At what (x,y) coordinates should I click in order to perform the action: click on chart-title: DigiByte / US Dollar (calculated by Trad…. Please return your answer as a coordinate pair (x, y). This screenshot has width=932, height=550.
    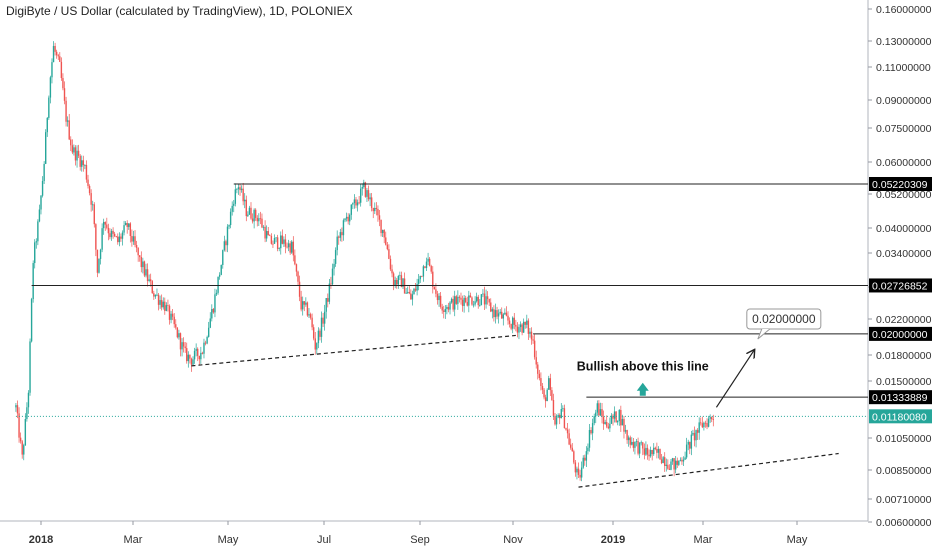
    Looking at the image, I should click on (179, 11).